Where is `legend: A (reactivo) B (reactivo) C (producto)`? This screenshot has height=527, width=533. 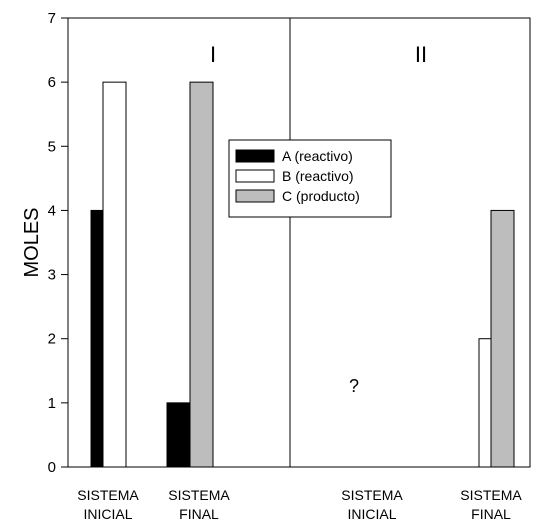
legend: A (reactivo) B (reactivo) C (producto) is located at coordinates (310, 178).